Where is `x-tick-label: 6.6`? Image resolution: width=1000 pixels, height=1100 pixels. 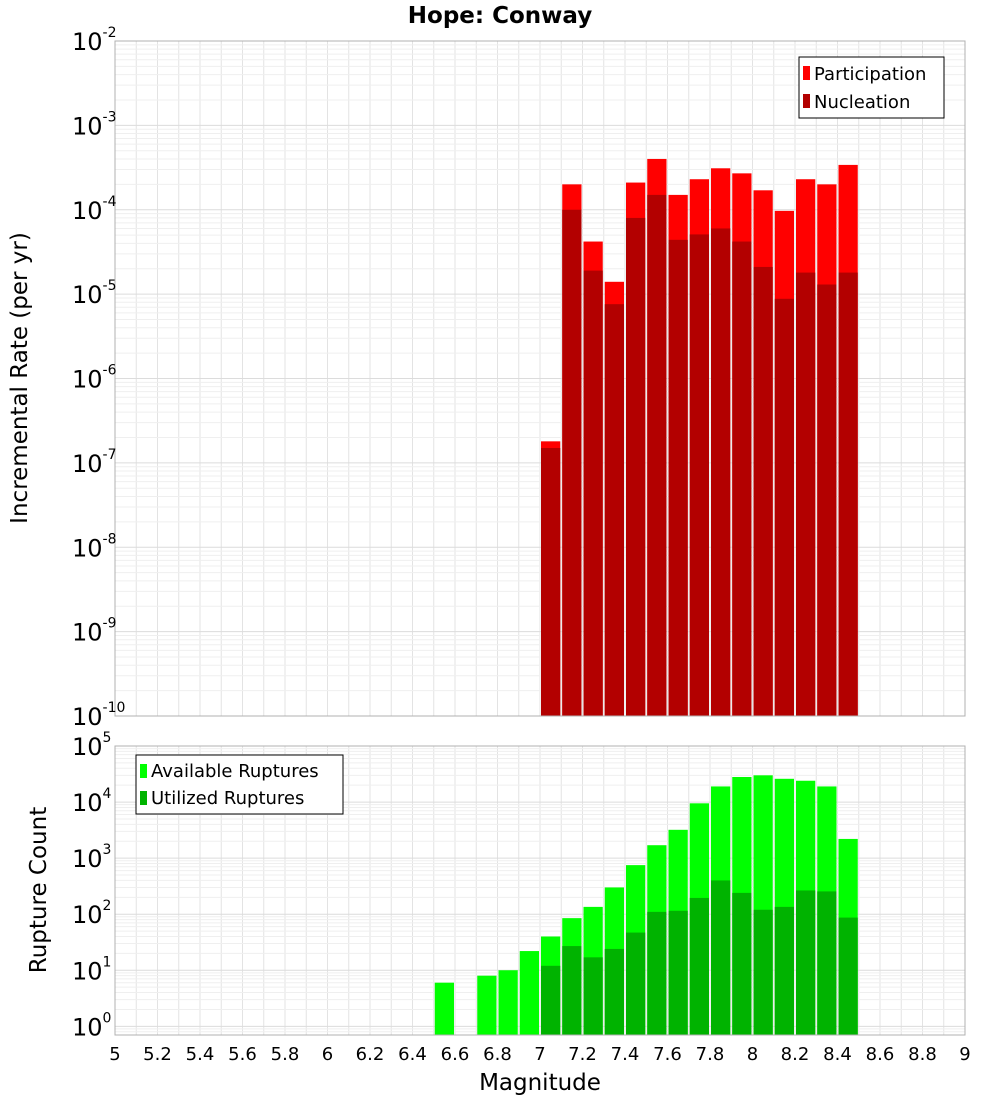
x-tick-label: 6.6 is located at coordinates (455, 1054).